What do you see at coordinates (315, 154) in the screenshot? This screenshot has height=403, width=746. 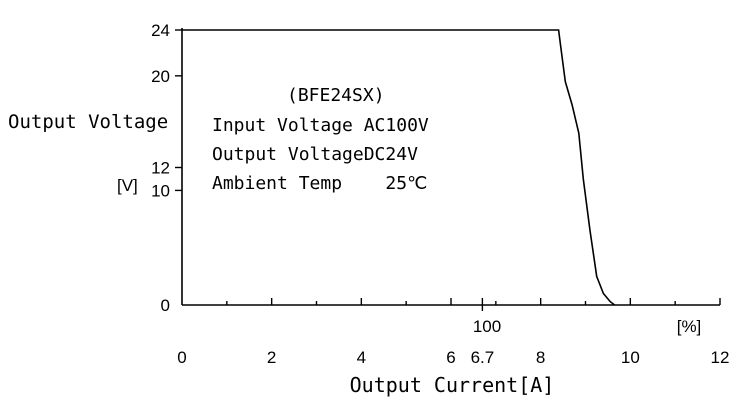 I see `output-voltage-annotation: Output VoltageDC24V` at bounding box center [315, 154].